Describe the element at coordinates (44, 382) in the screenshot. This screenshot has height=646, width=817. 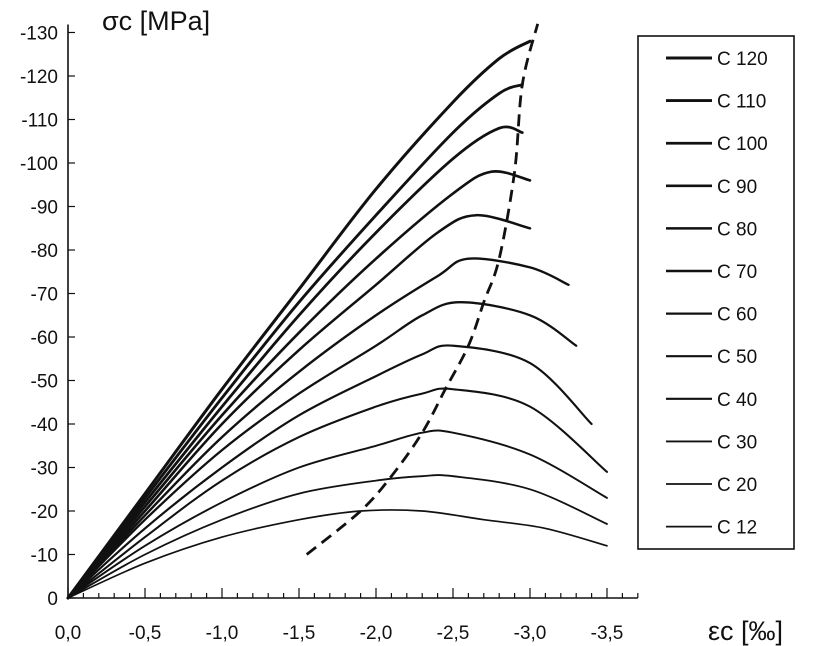
I see `y-tick-label: -50` at that location.